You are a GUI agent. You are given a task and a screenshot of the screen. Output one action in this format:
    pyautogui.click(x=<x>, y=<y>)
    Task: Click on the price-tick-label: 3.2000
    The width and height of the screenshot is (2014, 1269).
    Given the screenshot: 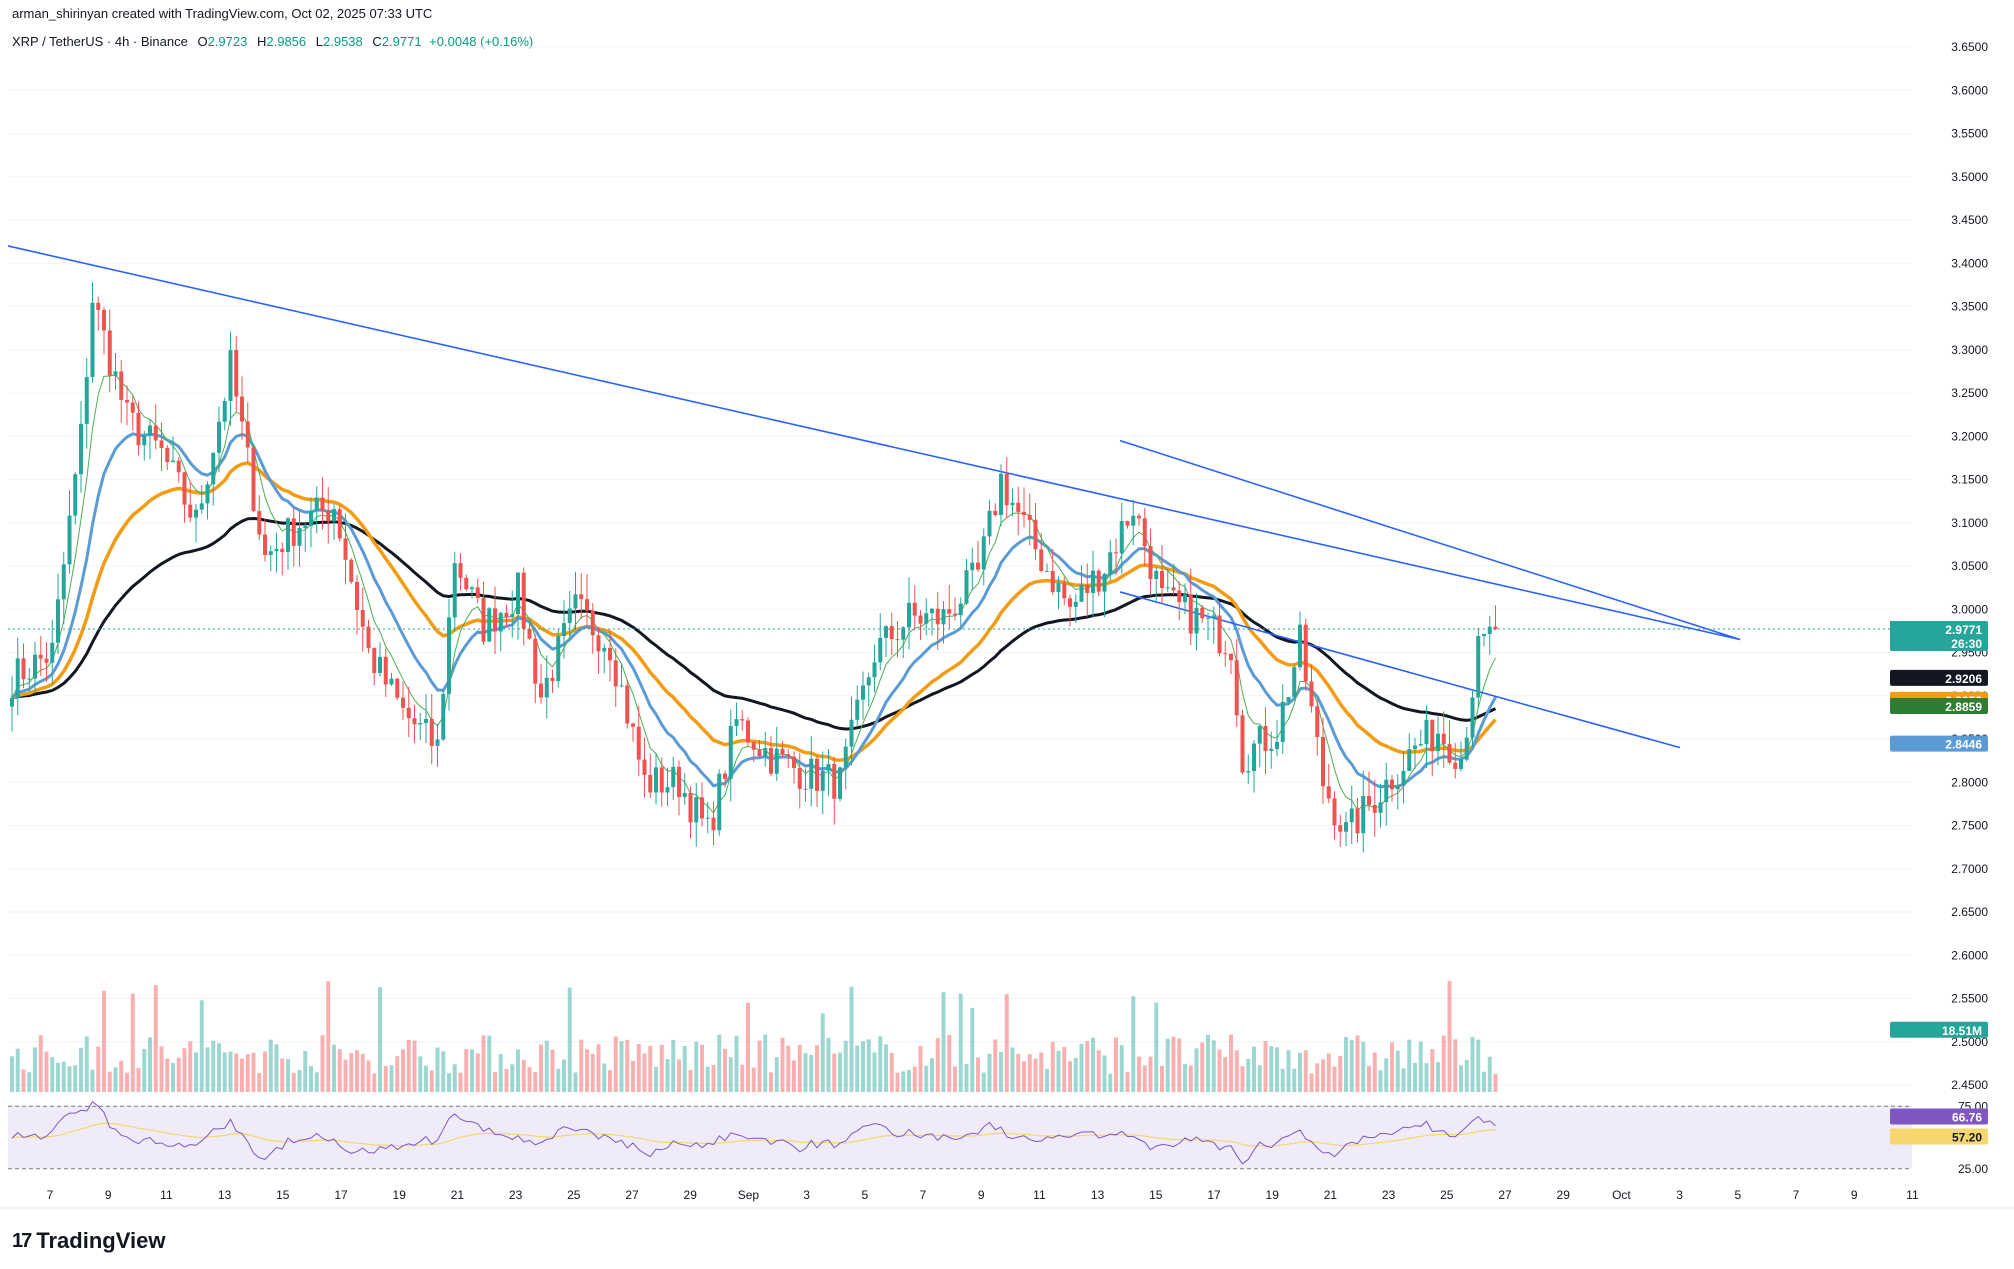 What is the action you would take?
    pyautogui.click(x=1969, y=436)
    